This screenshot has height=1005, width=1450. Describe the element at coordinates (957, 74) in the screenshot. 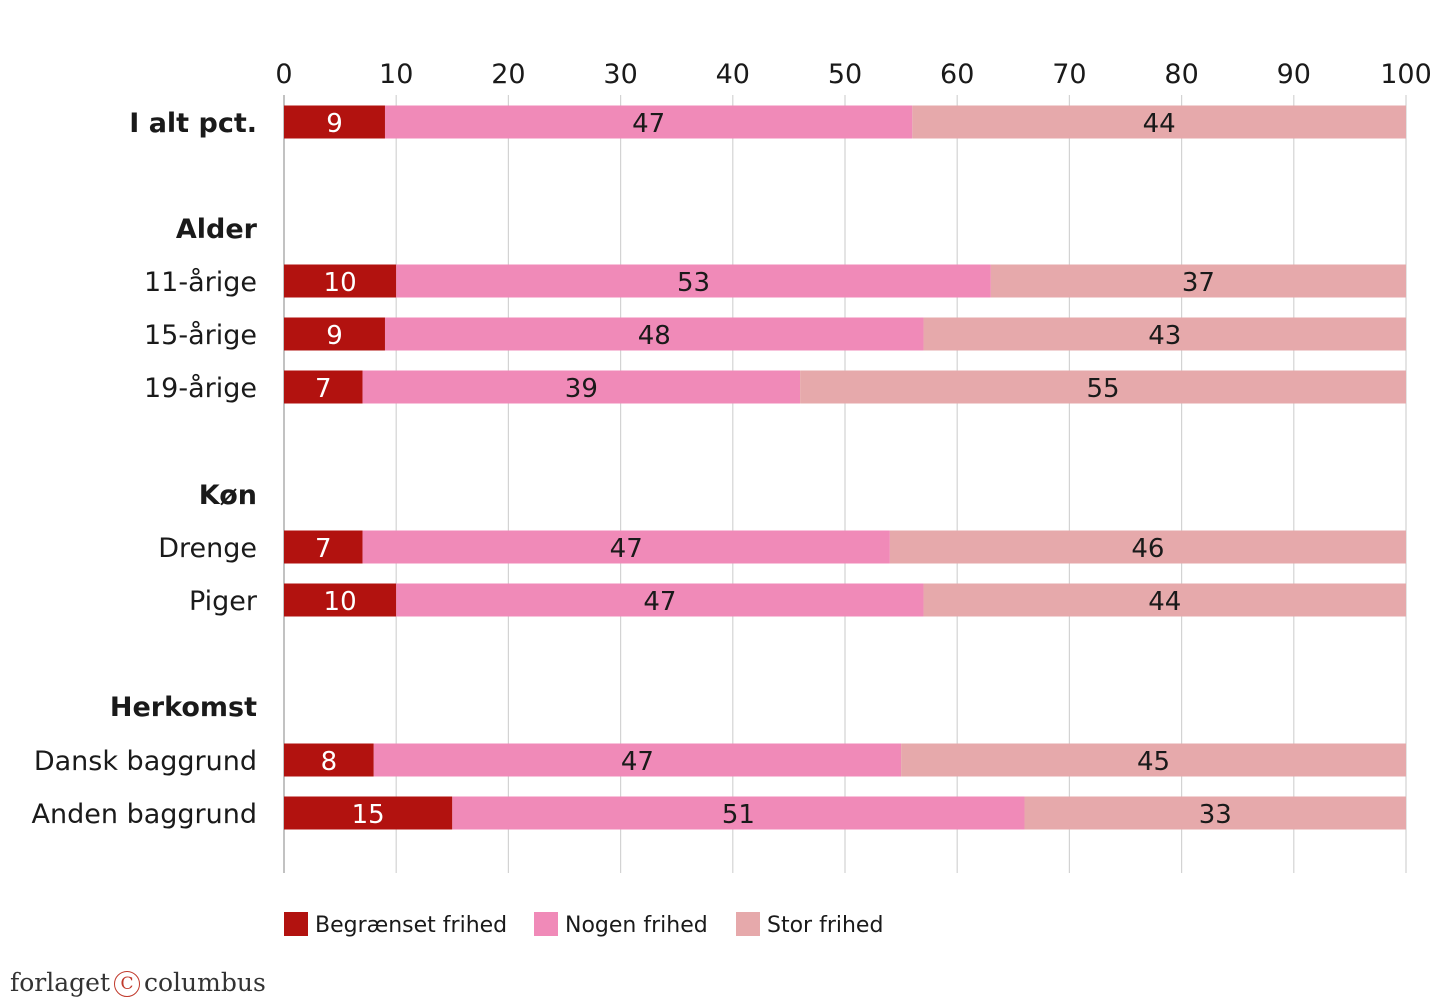

I see `x-tick-label: 60` at that location.